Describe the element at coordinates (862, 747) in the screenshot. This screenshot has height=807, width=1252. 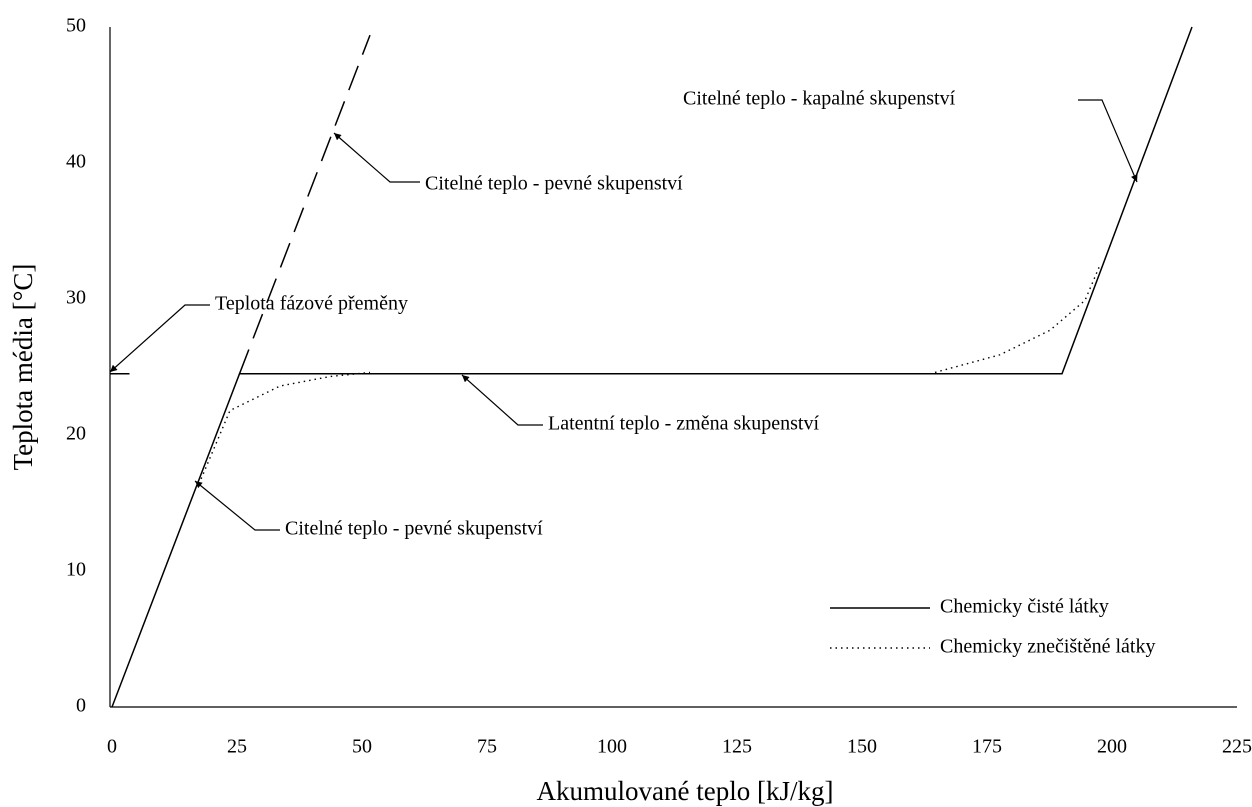
I see `x-tick-label: 150` at that location.